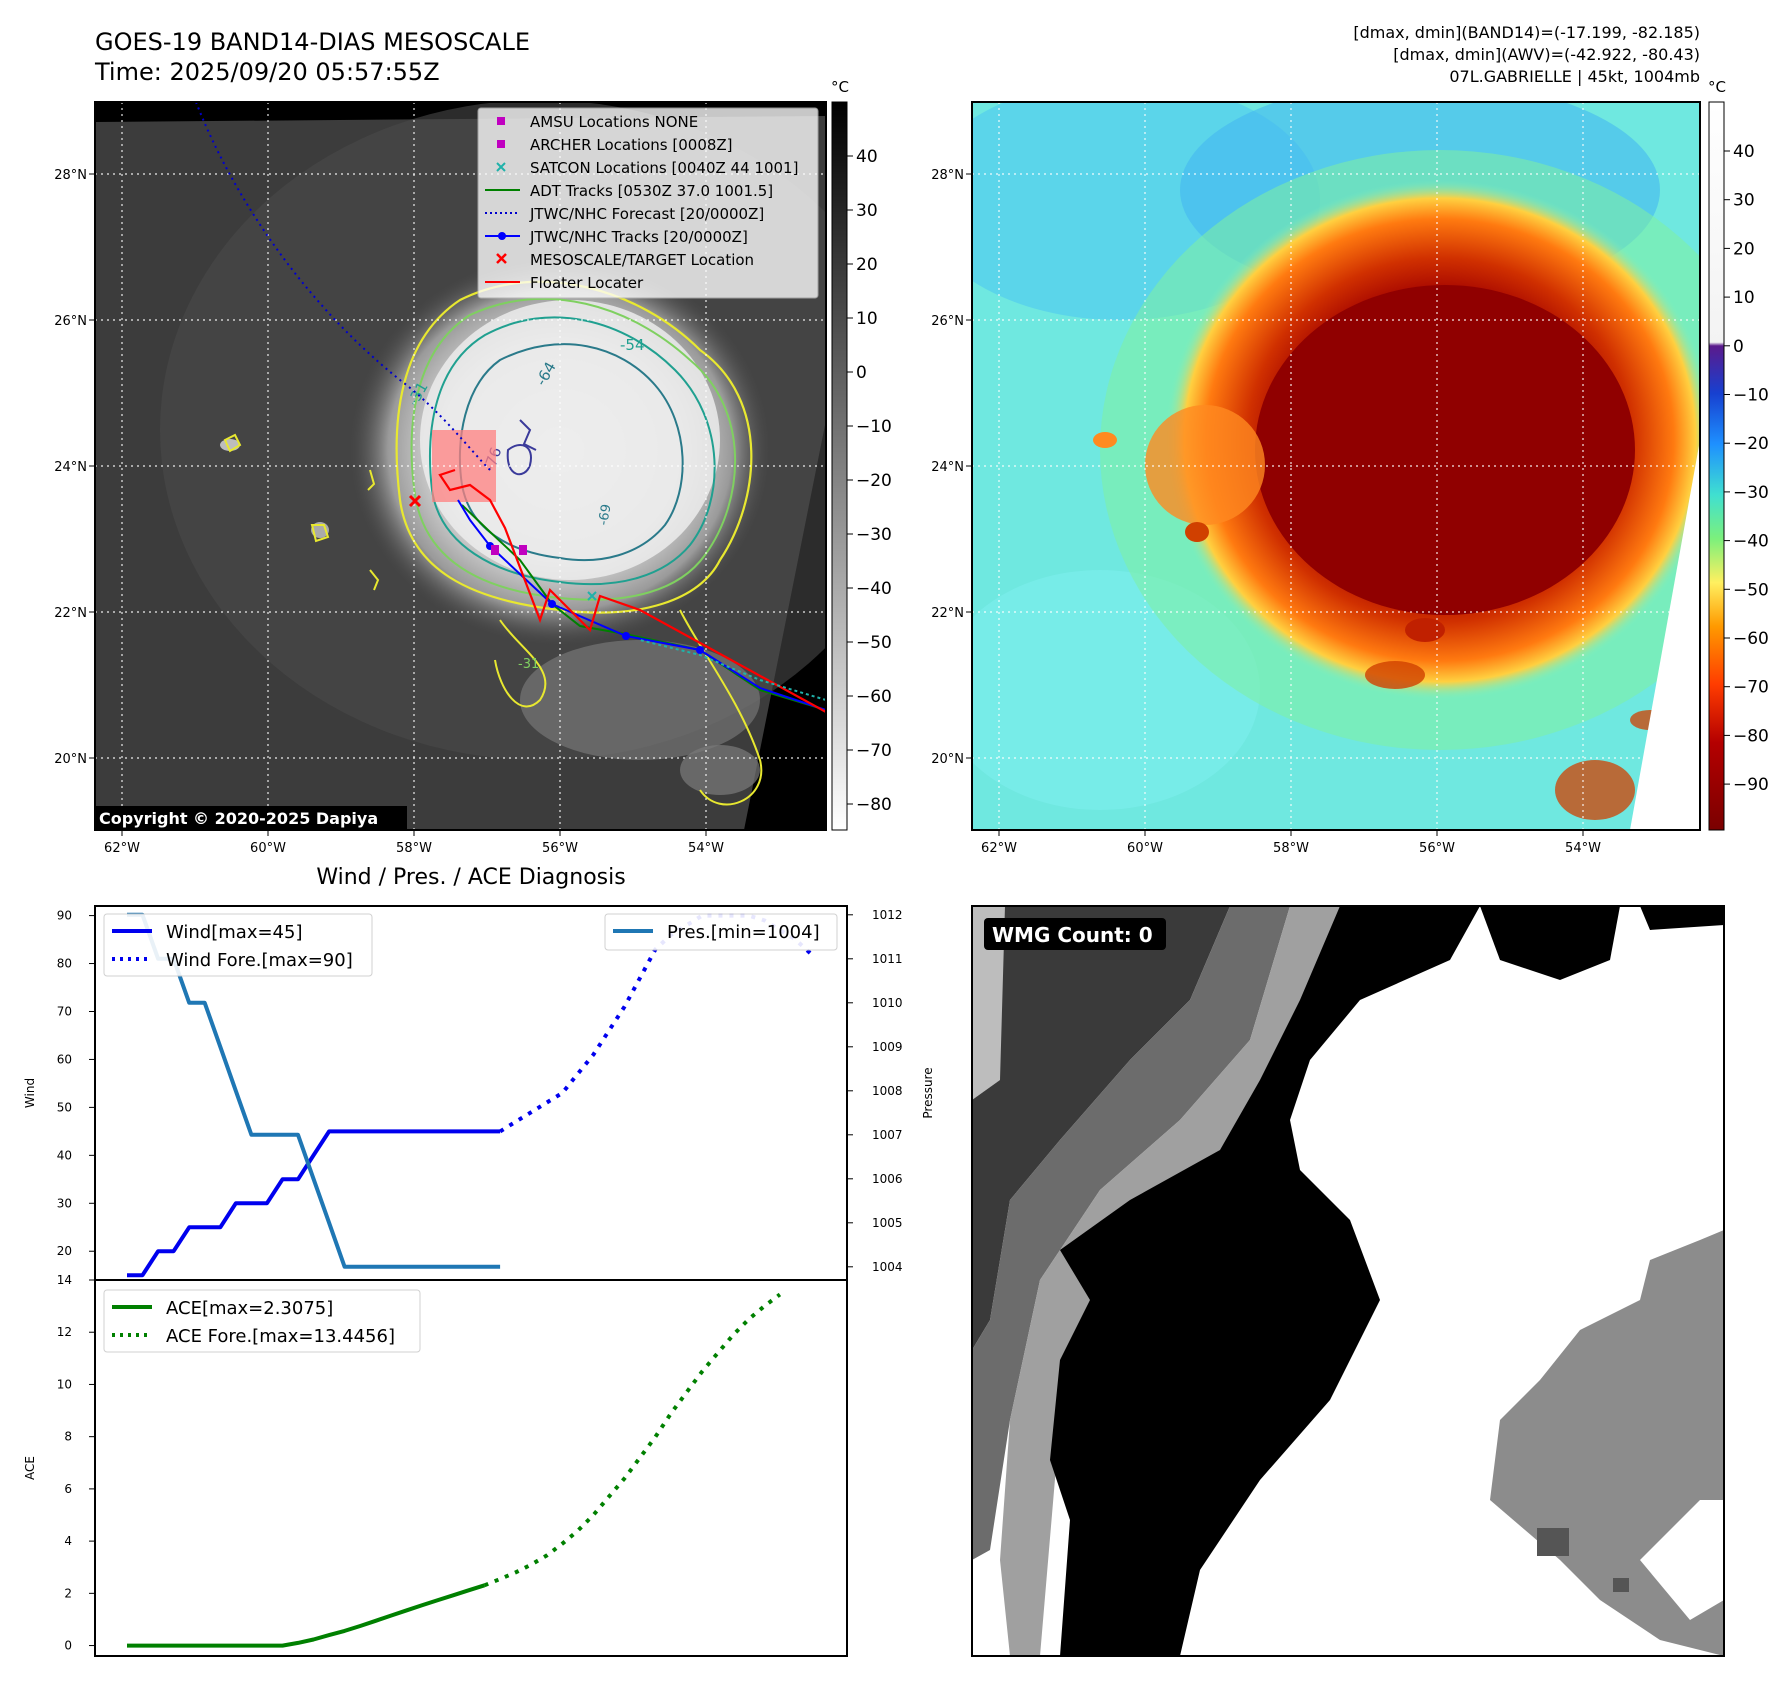  Describe the element at coordinates (839, 466) in the screenshot. I see `ir-colorbar` at that location.